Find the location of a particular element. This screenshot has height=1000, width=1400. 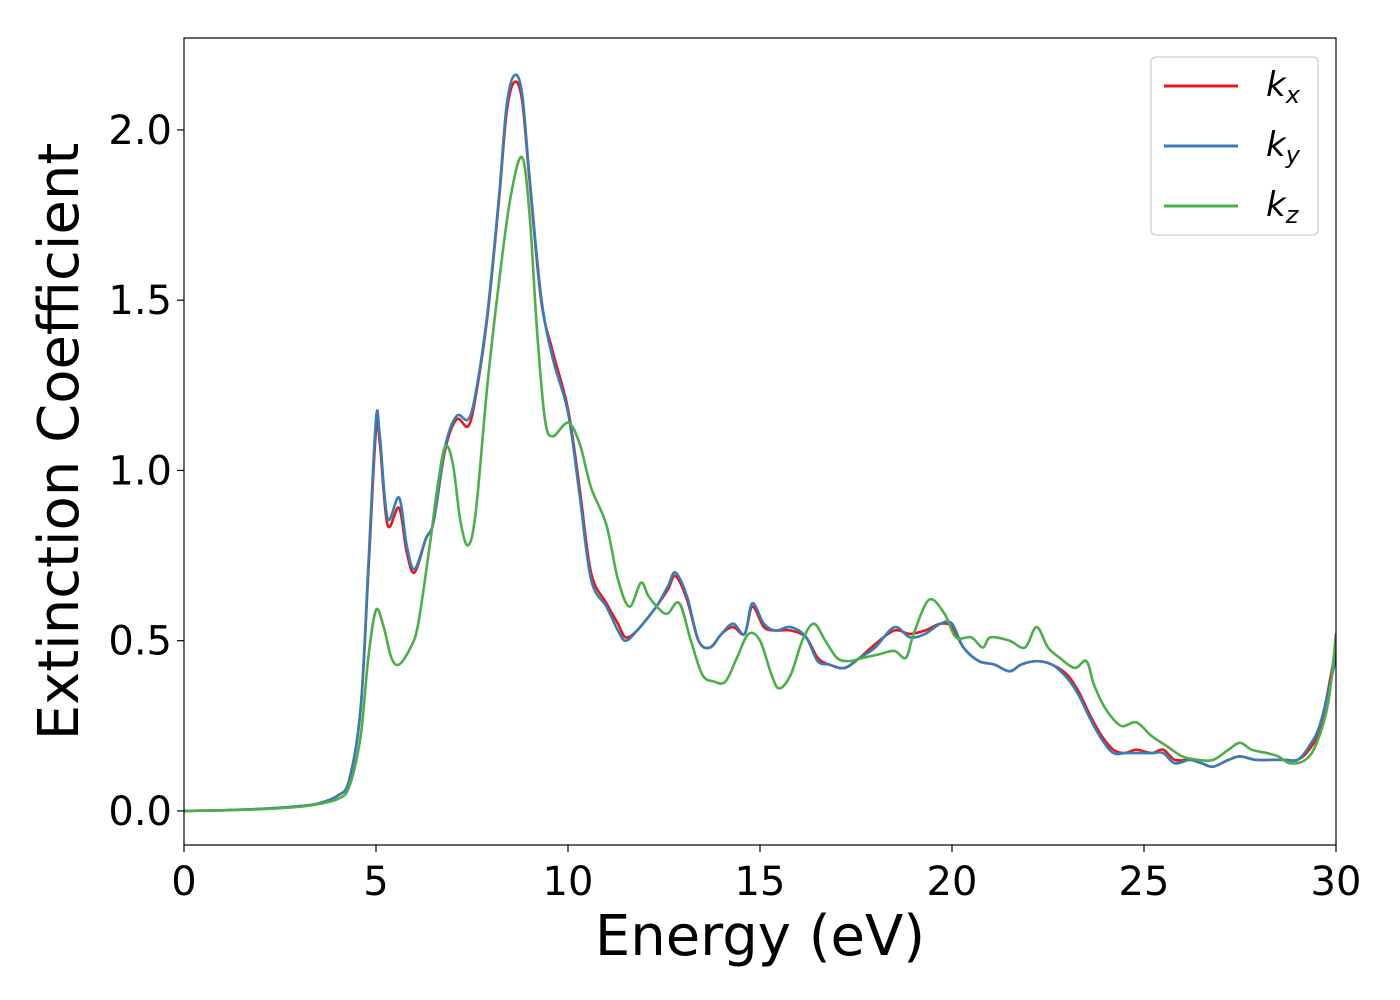

legend-label-ky: ky is located at coordinates (1283, 147).